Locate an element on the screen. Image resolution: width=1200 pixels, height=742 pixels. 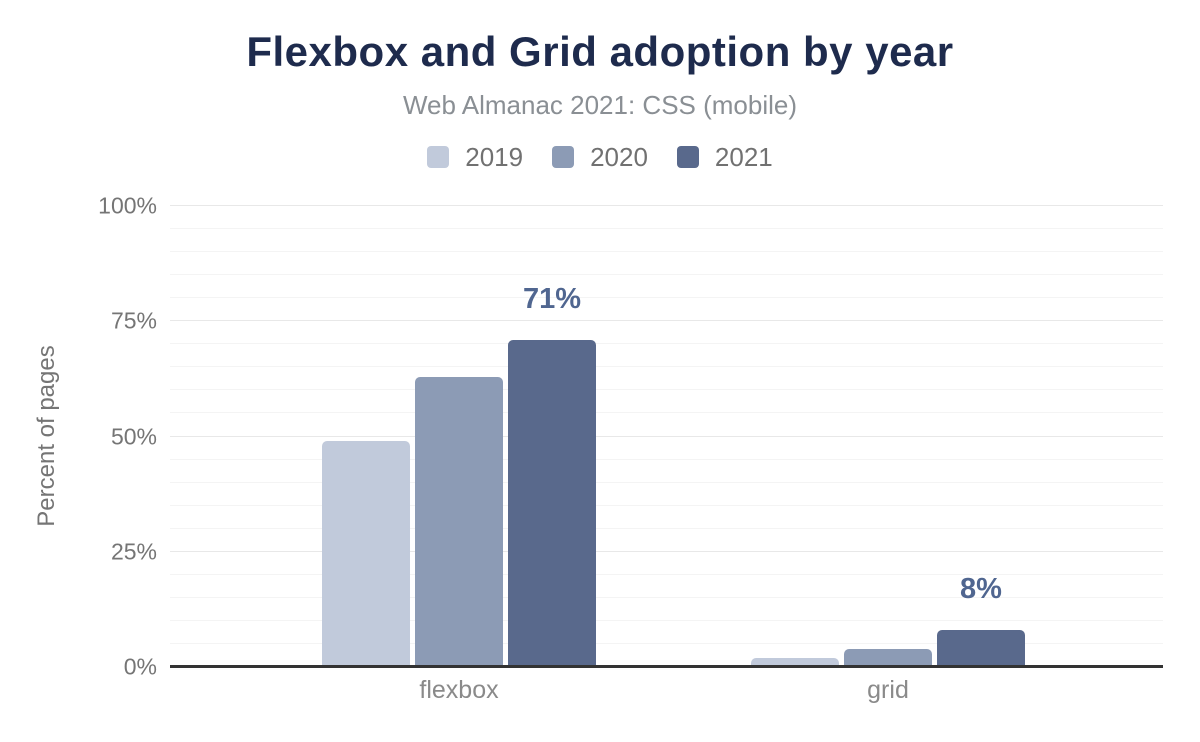
legend-label-2020: 2020 is located at coordinates (619, 157).